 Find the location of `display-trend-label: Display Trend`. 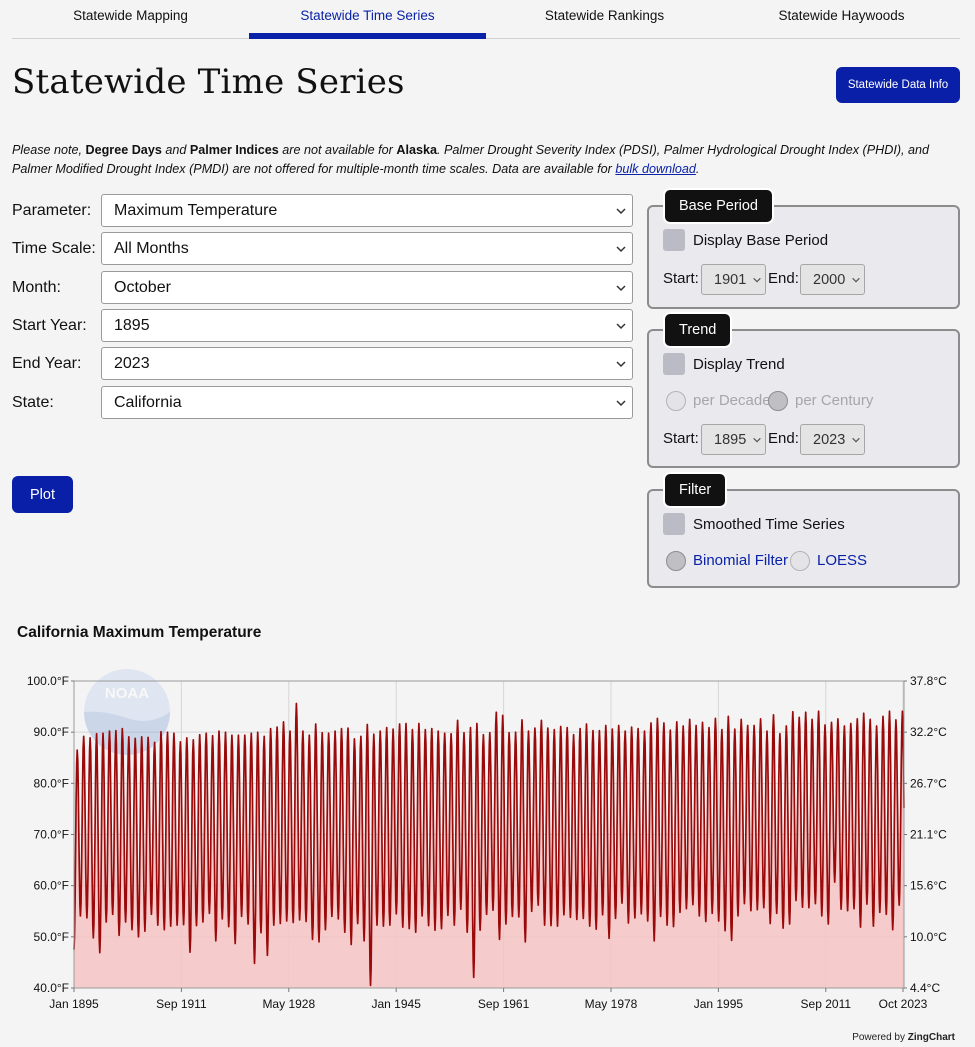

display-trend-label: Display Trend is located at coordinates (739, 364).